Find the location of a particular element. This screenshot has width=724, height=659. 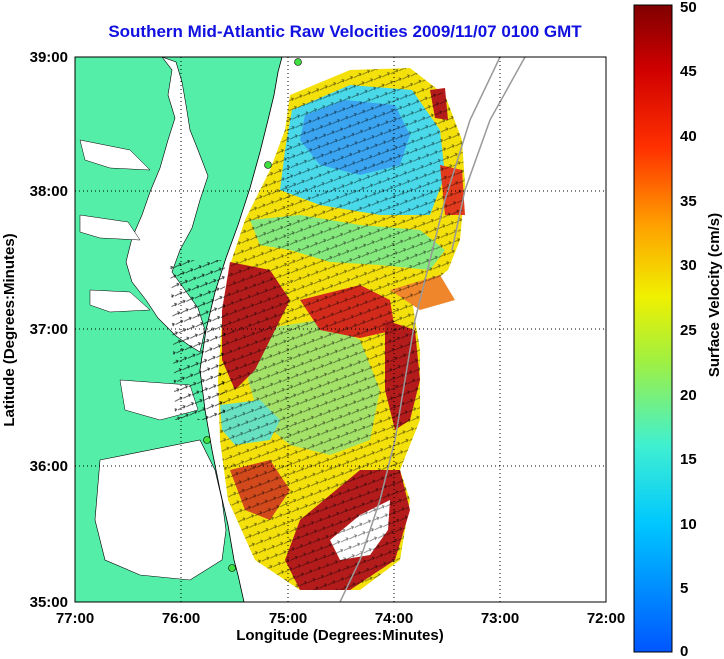

y-tick-label: 36:00 is located at coordinates (49, 466).